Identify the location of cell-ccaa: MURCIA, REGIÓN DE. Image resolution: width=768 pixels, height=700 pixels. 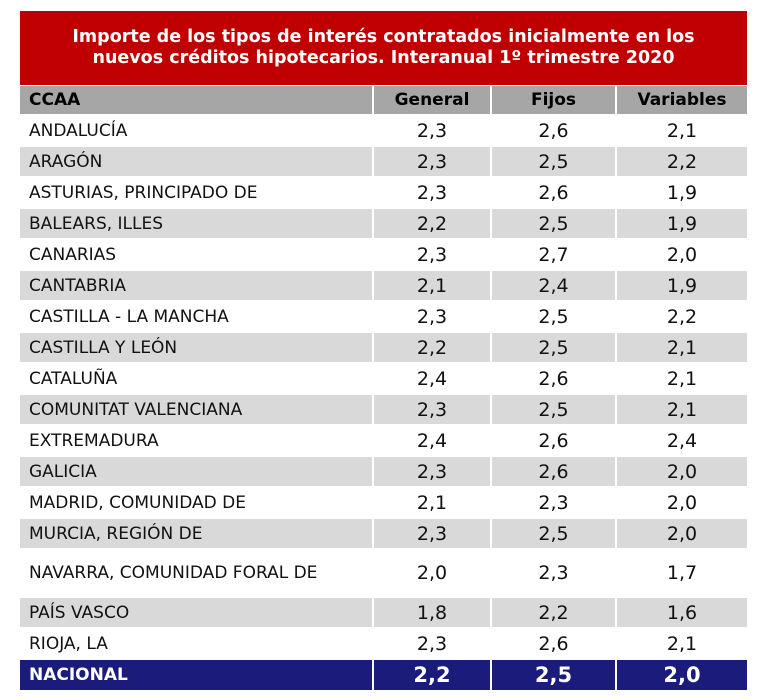
(196, 534).